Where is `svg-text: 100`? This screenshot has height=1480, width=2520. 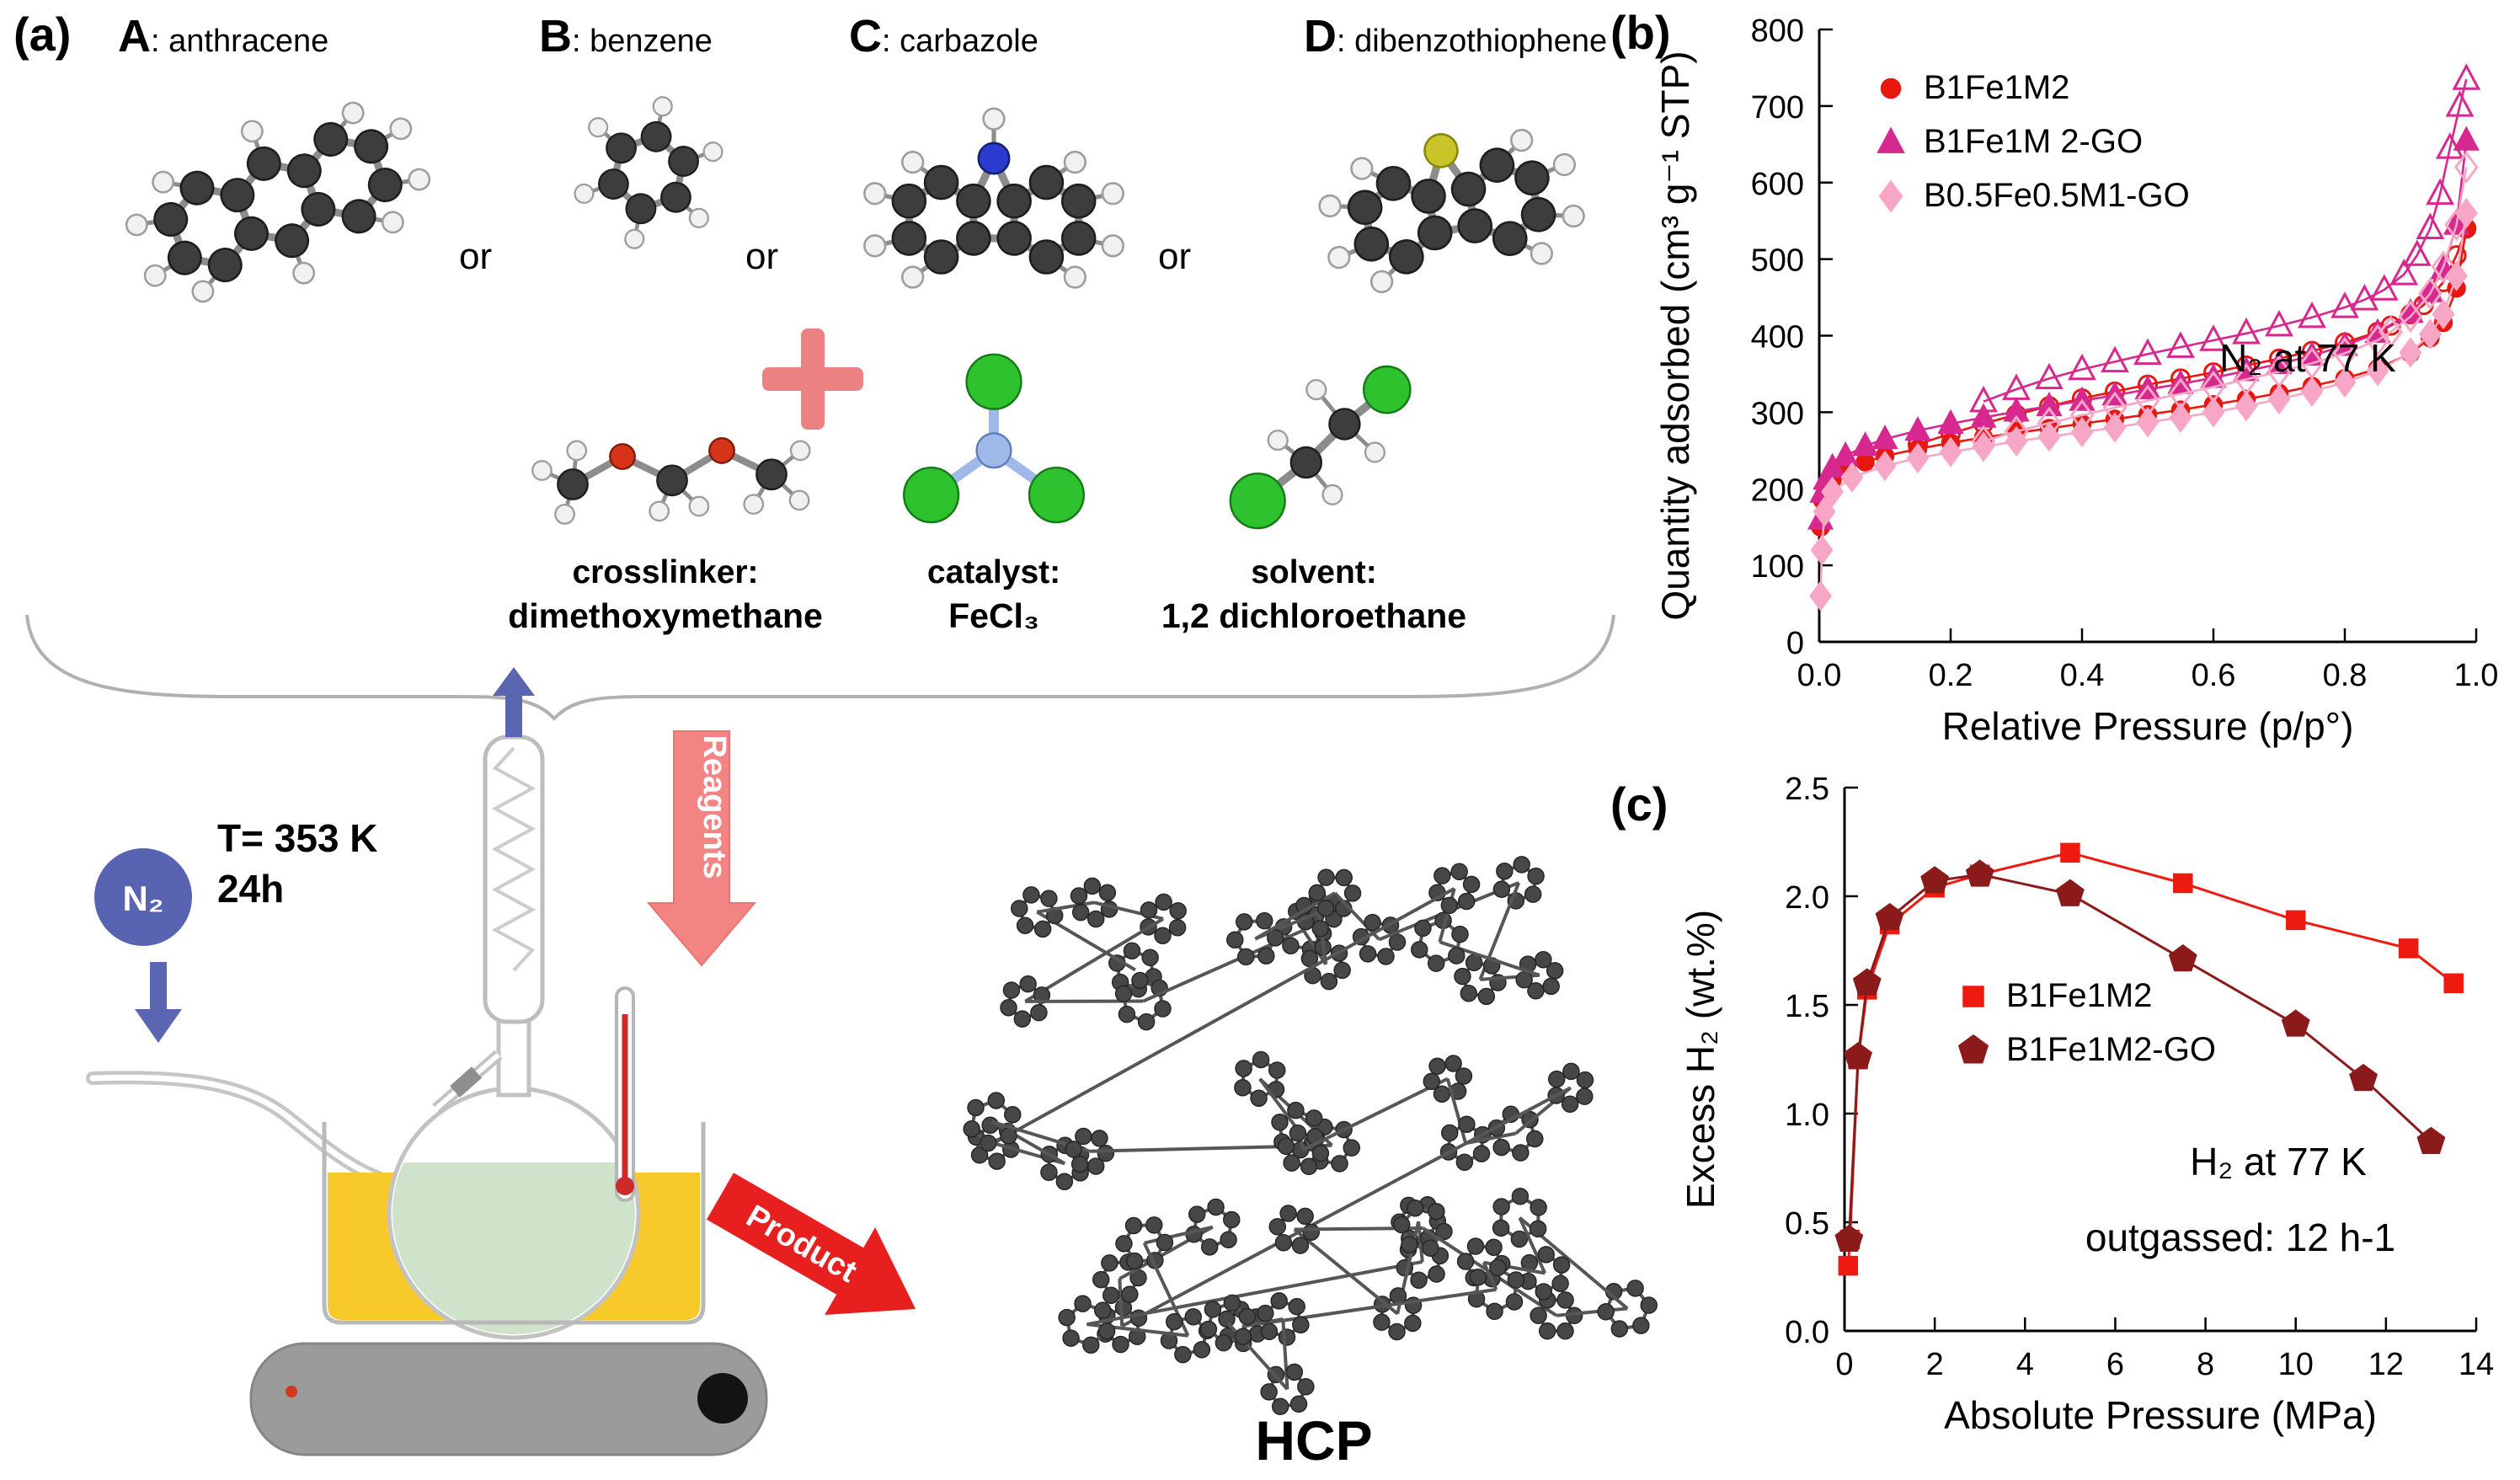 svg-text: 100 is located at coordinates (1778, 567).